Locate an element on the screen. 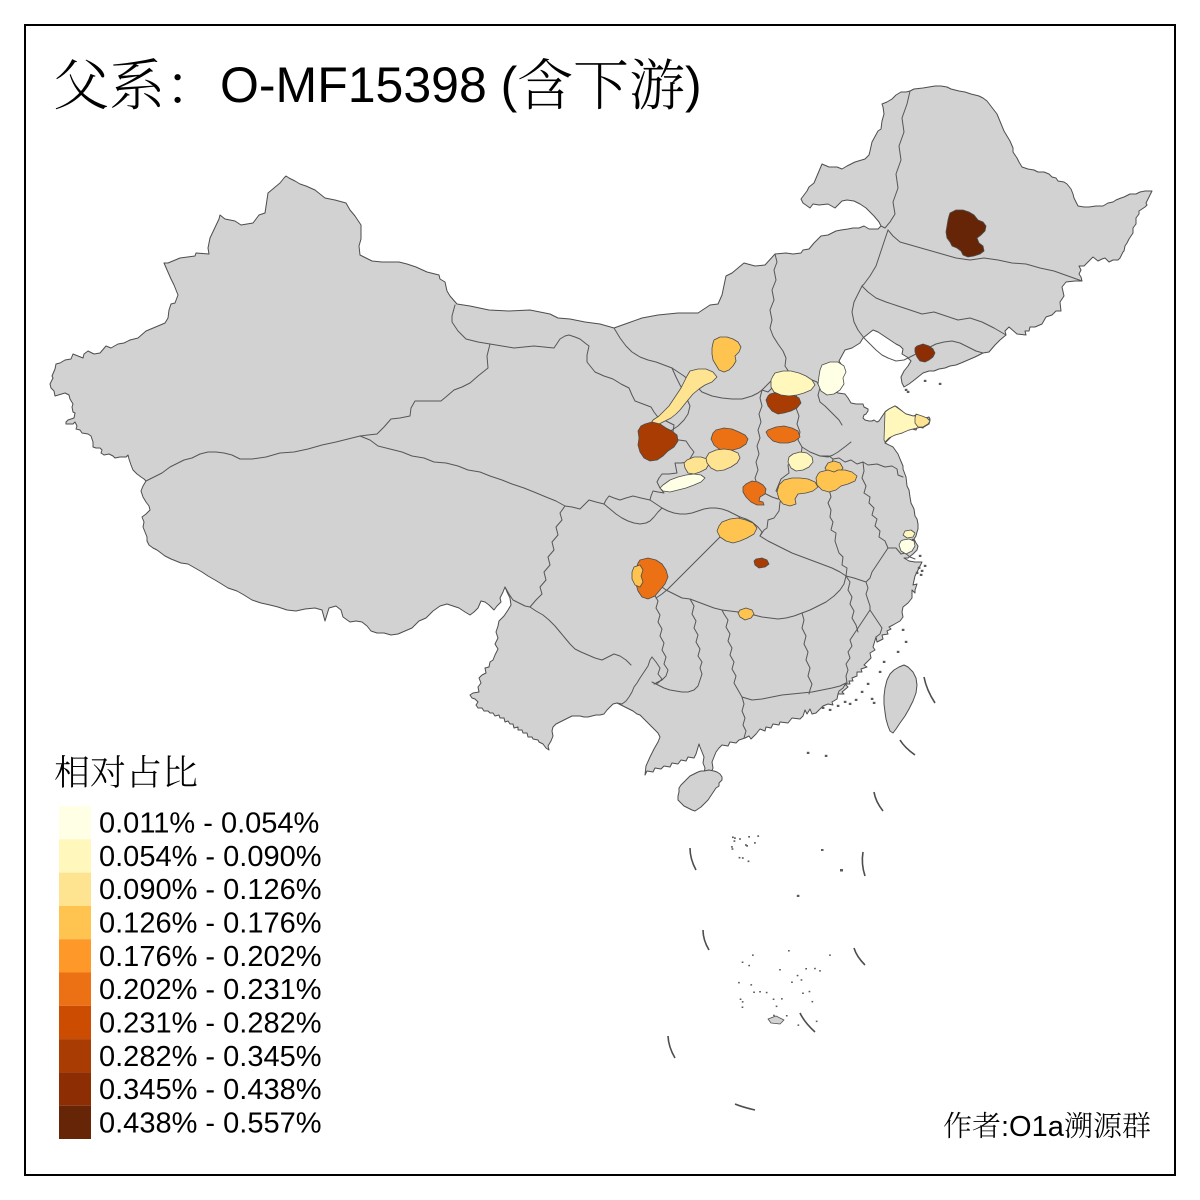 This screenshot has height=1200, width=1200. svg-text: :O1a is located at coordinates (1033, 1127).